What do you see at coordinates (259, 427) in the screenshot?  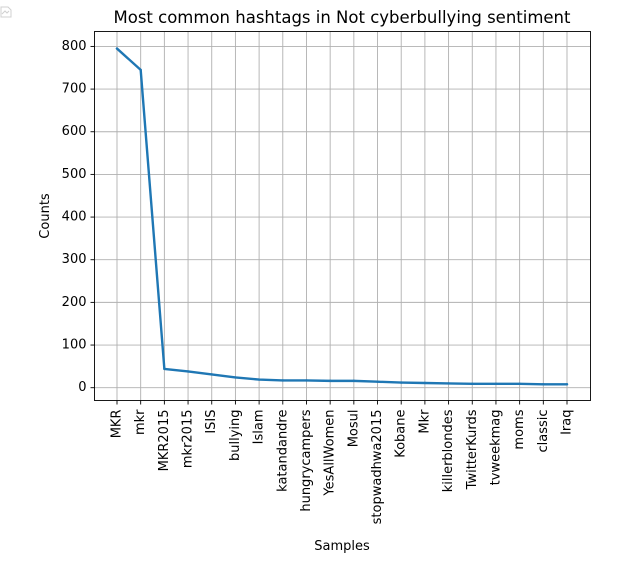 I see `x-tick-label: Islam` at bounding box center [259, 427].